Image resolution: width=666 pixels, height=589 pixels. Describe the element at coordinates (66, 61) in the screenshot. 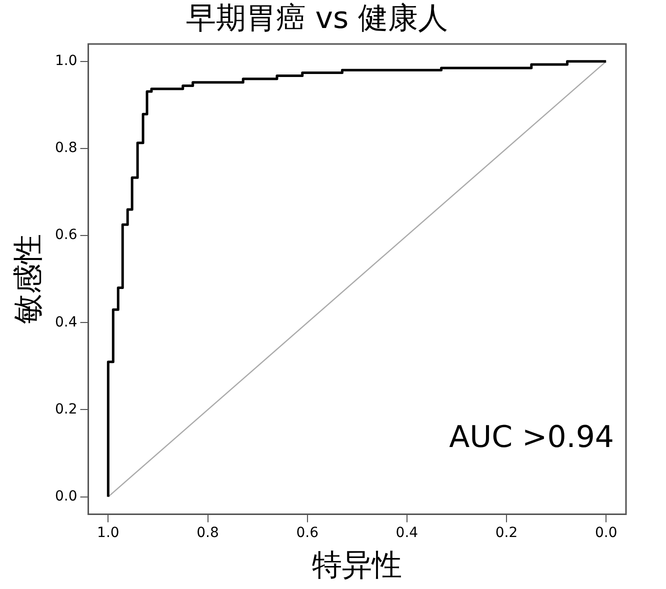

I see `y-tick-label: 1.0` at that location.